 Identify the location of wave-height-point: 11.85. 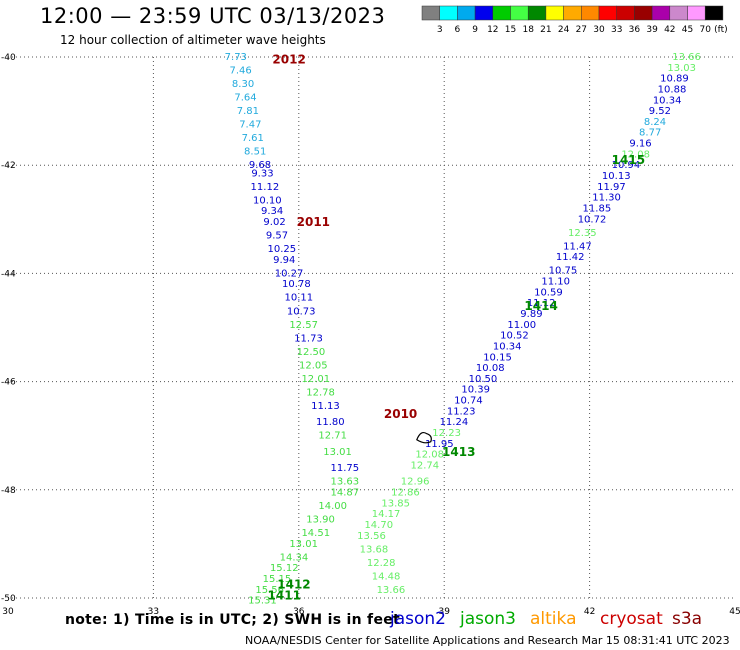
(597, 208).